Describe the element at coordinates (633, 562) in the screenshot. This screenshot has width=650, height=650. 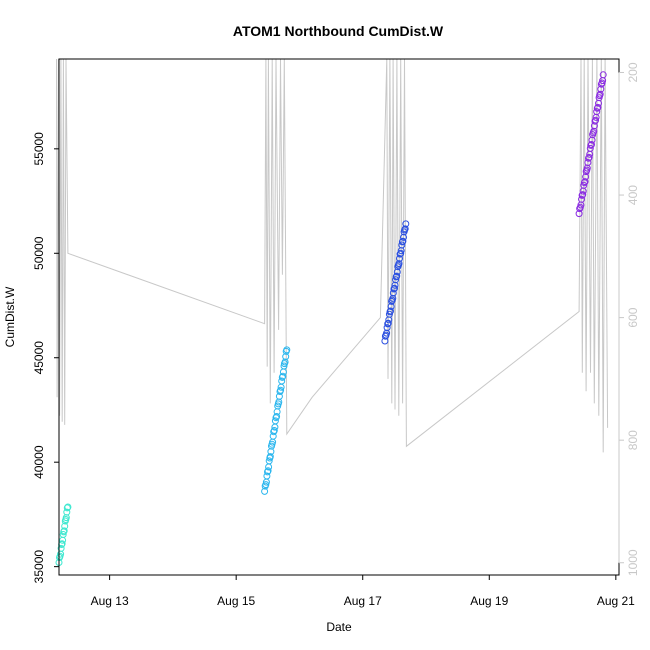
I see `y2-tick-label: 1000` at that location.